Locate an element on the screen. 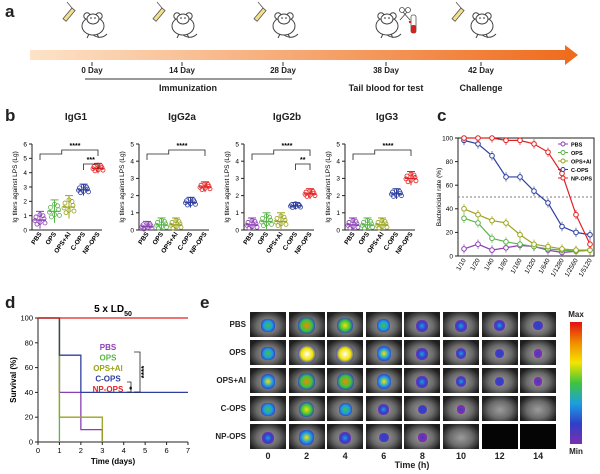 The height and width of the screenshot is (474, 600). y-axis-label: Ig titers against LPS (Lg) is located at coordinates (122, 187).